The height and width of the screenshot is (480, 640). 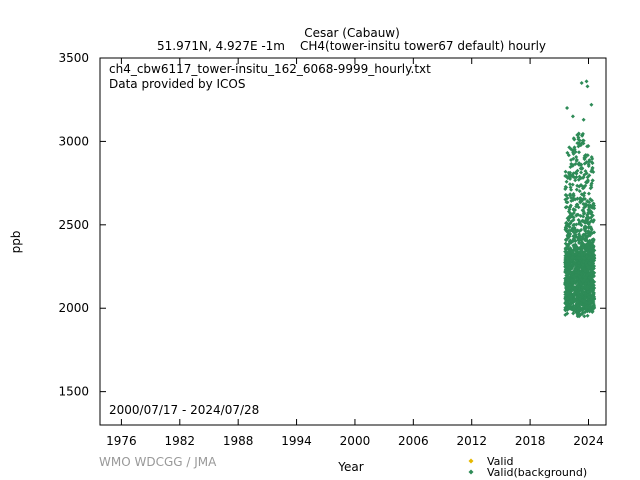 What do you see at coordinates (73, 58) in the screenshot?
I see `y-tick-label: 3500` at bounding box center [73, 58].